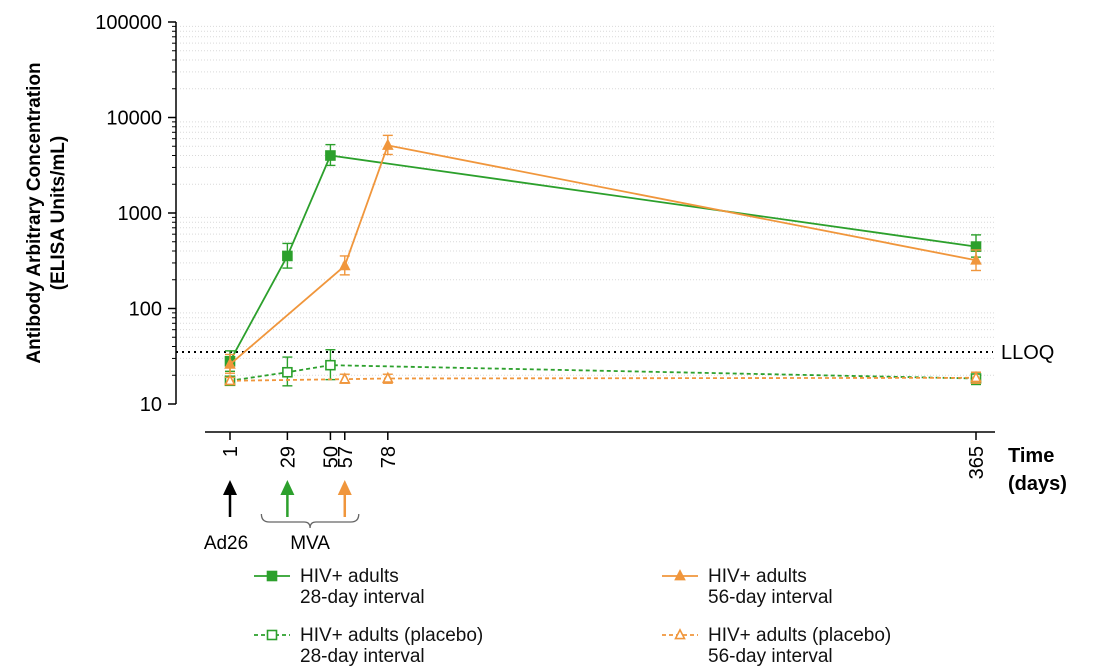 This screenshot has width=1093, height=671. I want to click on lloq-label: LLOQ, so click(1027, 353).